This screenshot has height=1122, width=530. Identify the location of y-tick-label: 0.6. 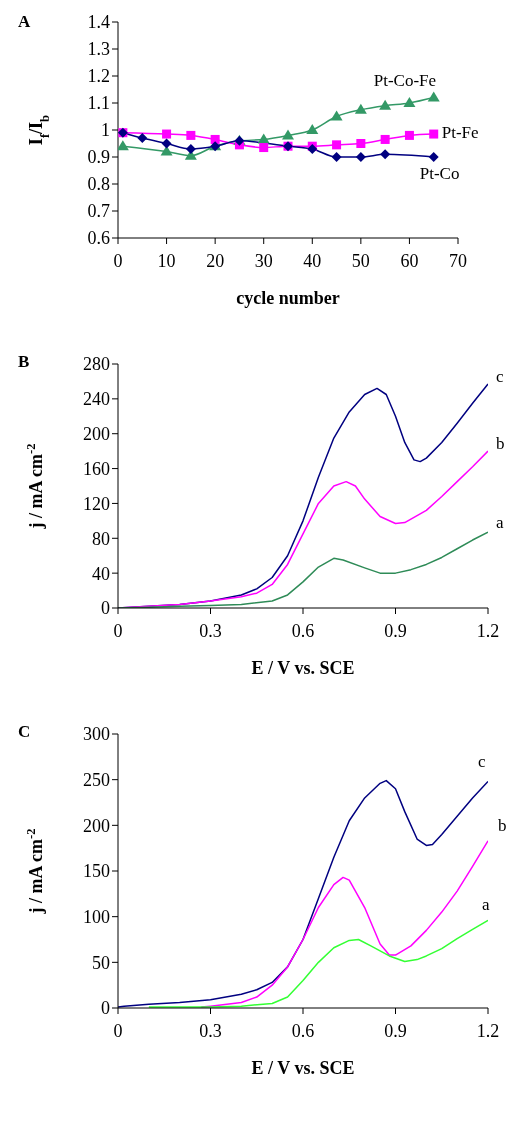
(98, 238).